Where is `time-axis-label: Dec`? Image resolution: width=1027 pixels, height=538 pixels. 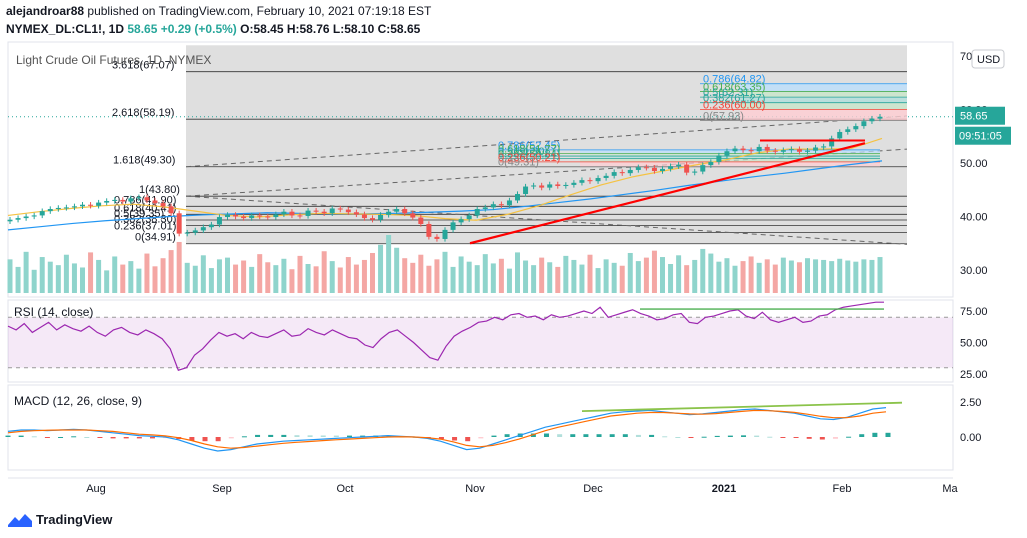 time-axis-label: Dec is located at coordinates (593, 489).